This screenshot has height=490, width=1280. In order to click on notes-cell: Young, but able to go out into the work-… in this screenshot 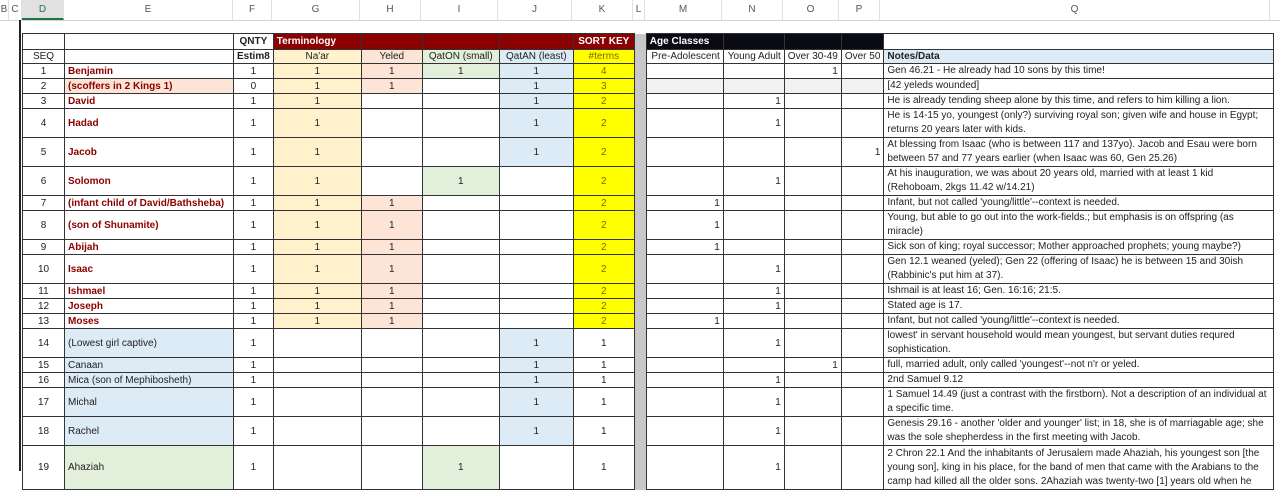, I will do `click(1079, 225)`.